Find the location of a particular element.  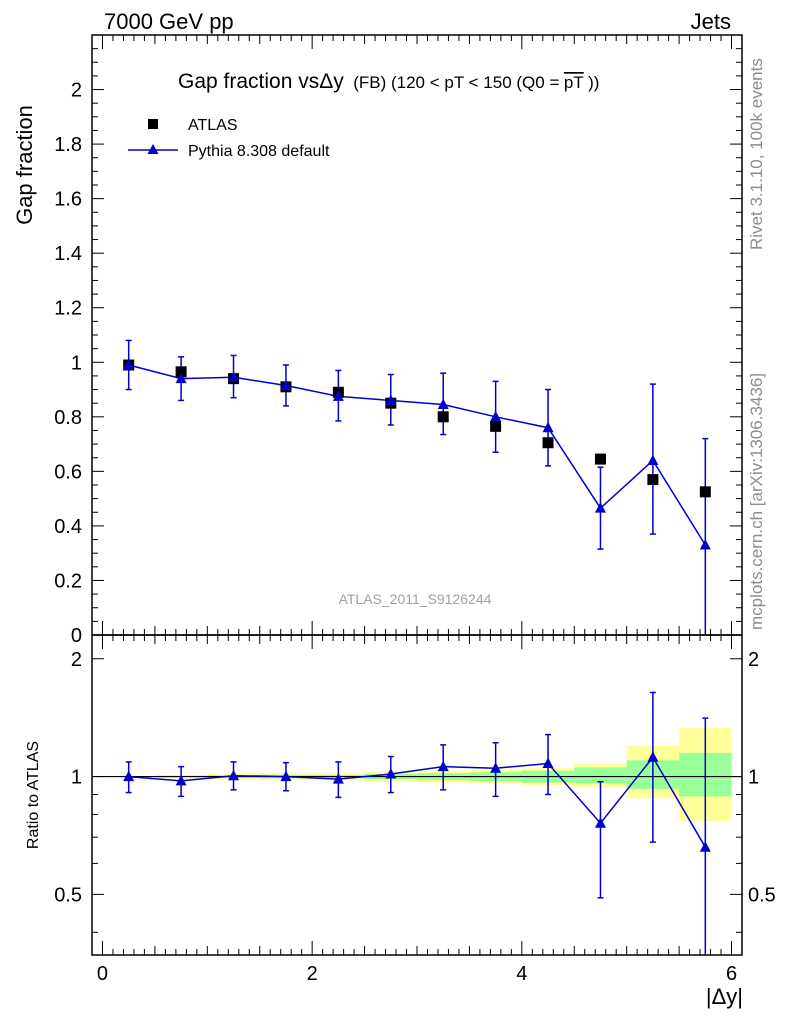

ratio-line is located at coordinates (417, 801).